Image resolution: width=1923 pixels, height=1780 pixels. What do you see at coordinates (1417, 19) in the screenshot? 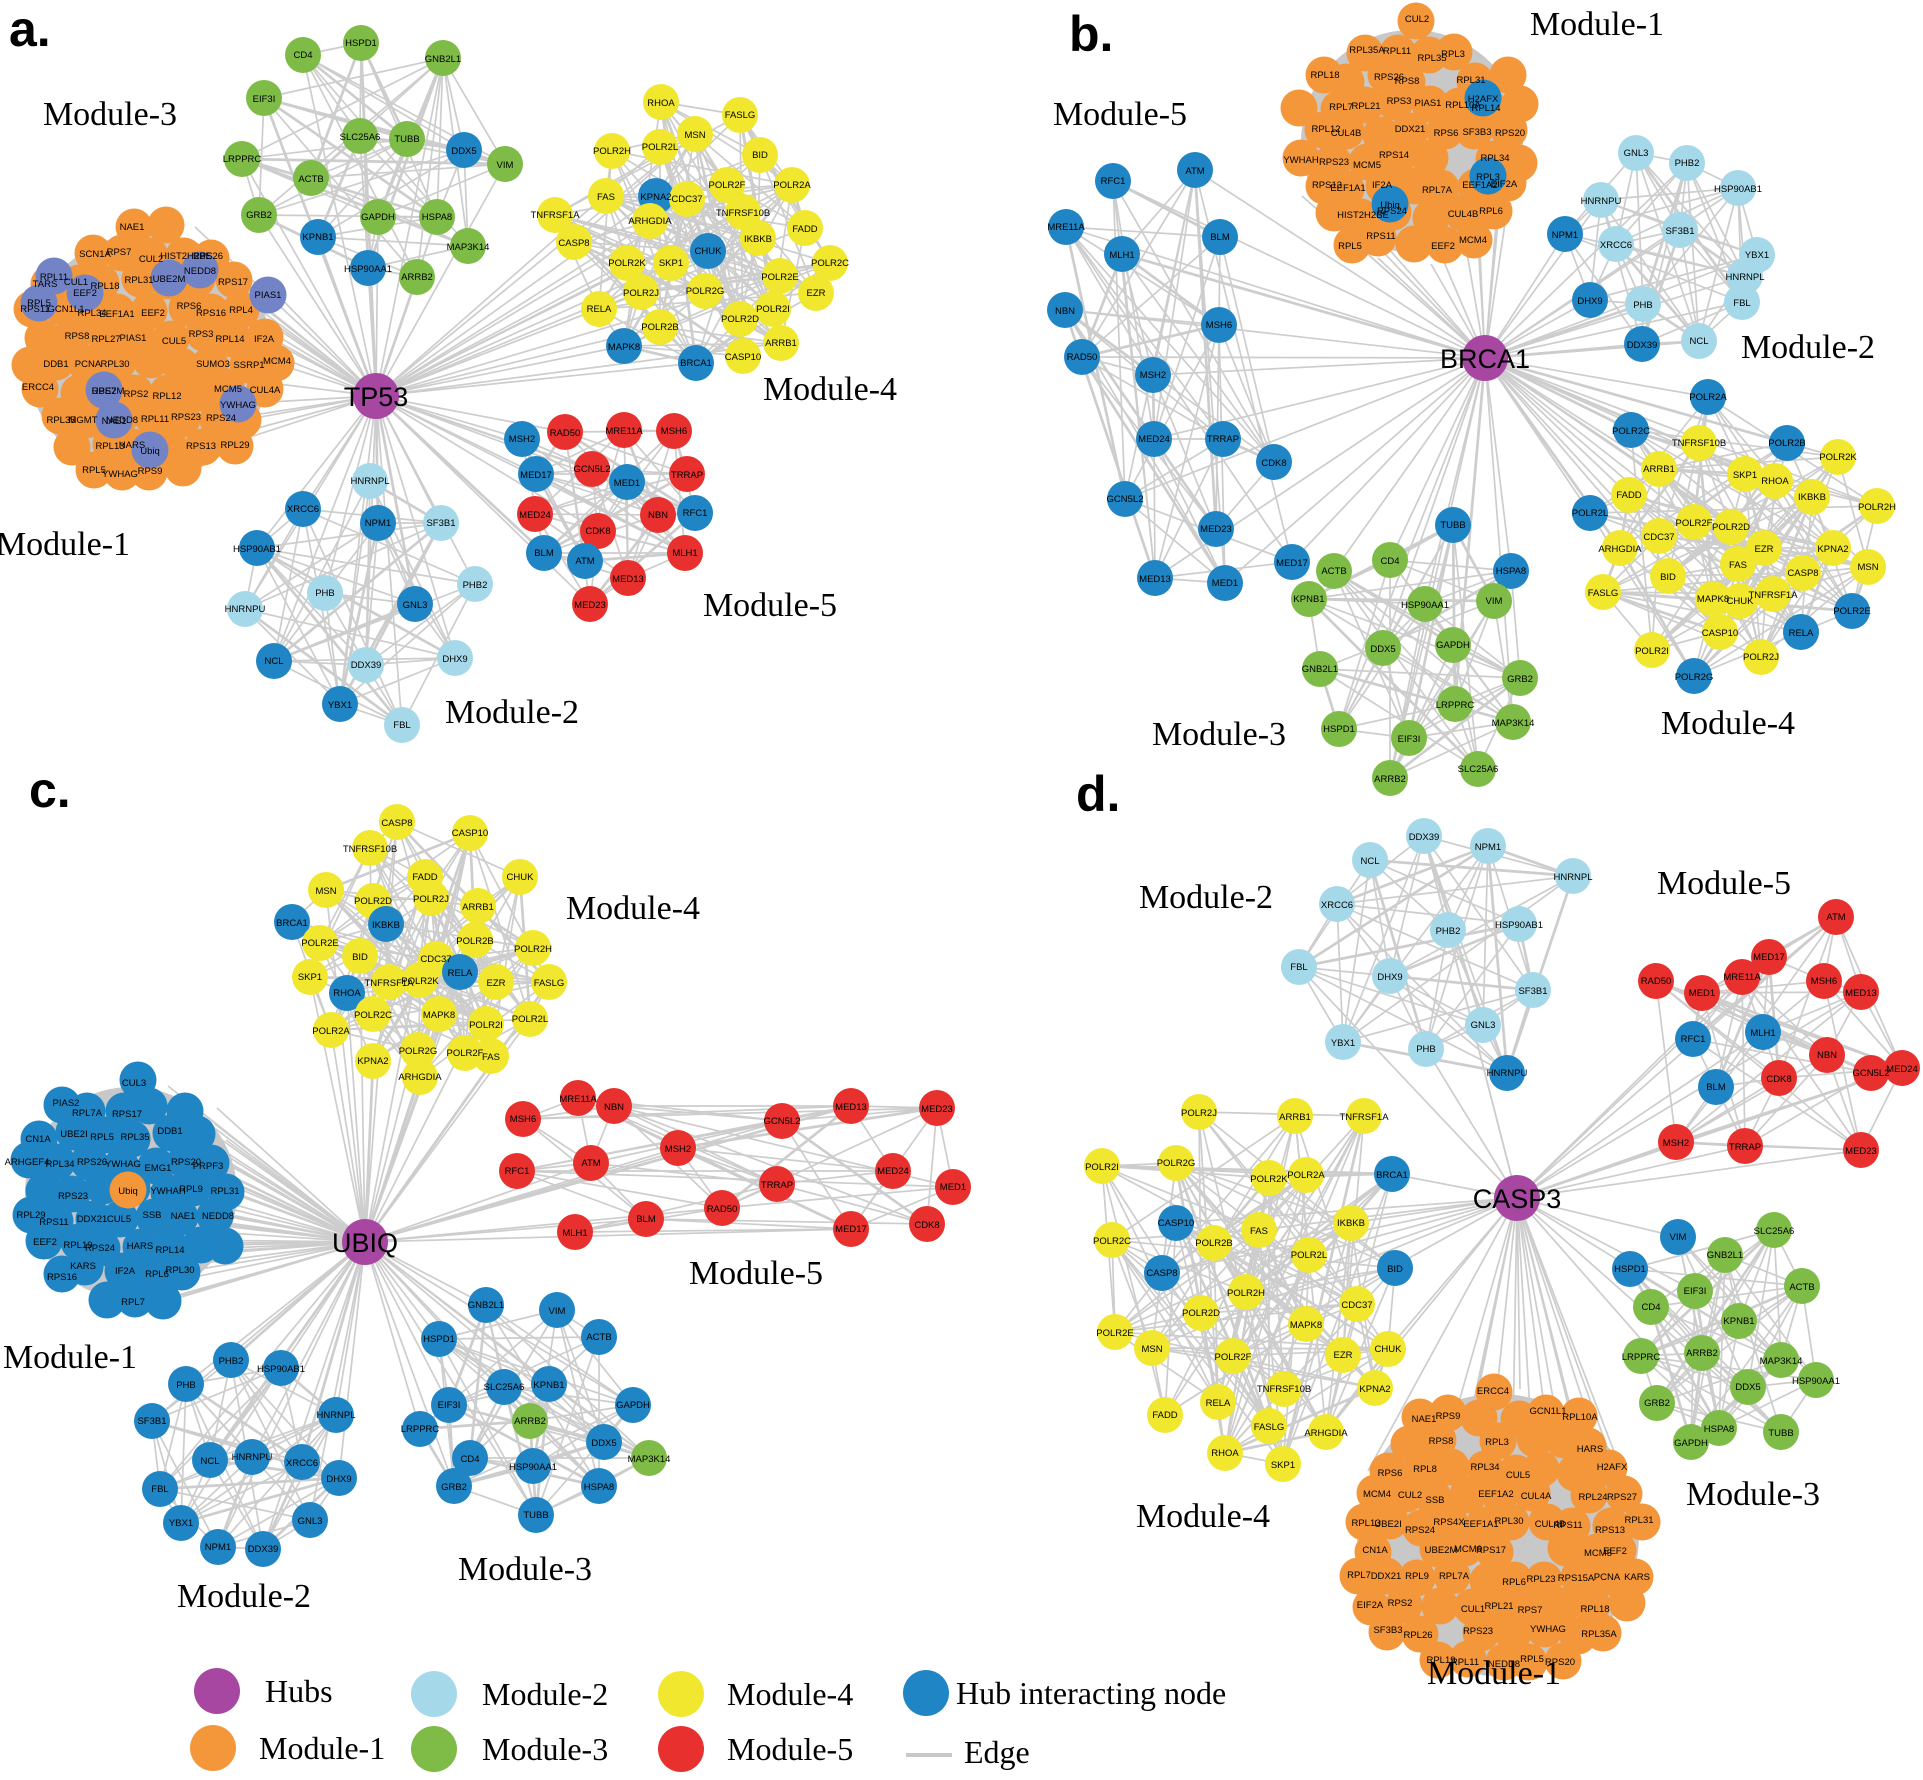
I see `svg-text: CUL2` at bounding box center [1417, 19].